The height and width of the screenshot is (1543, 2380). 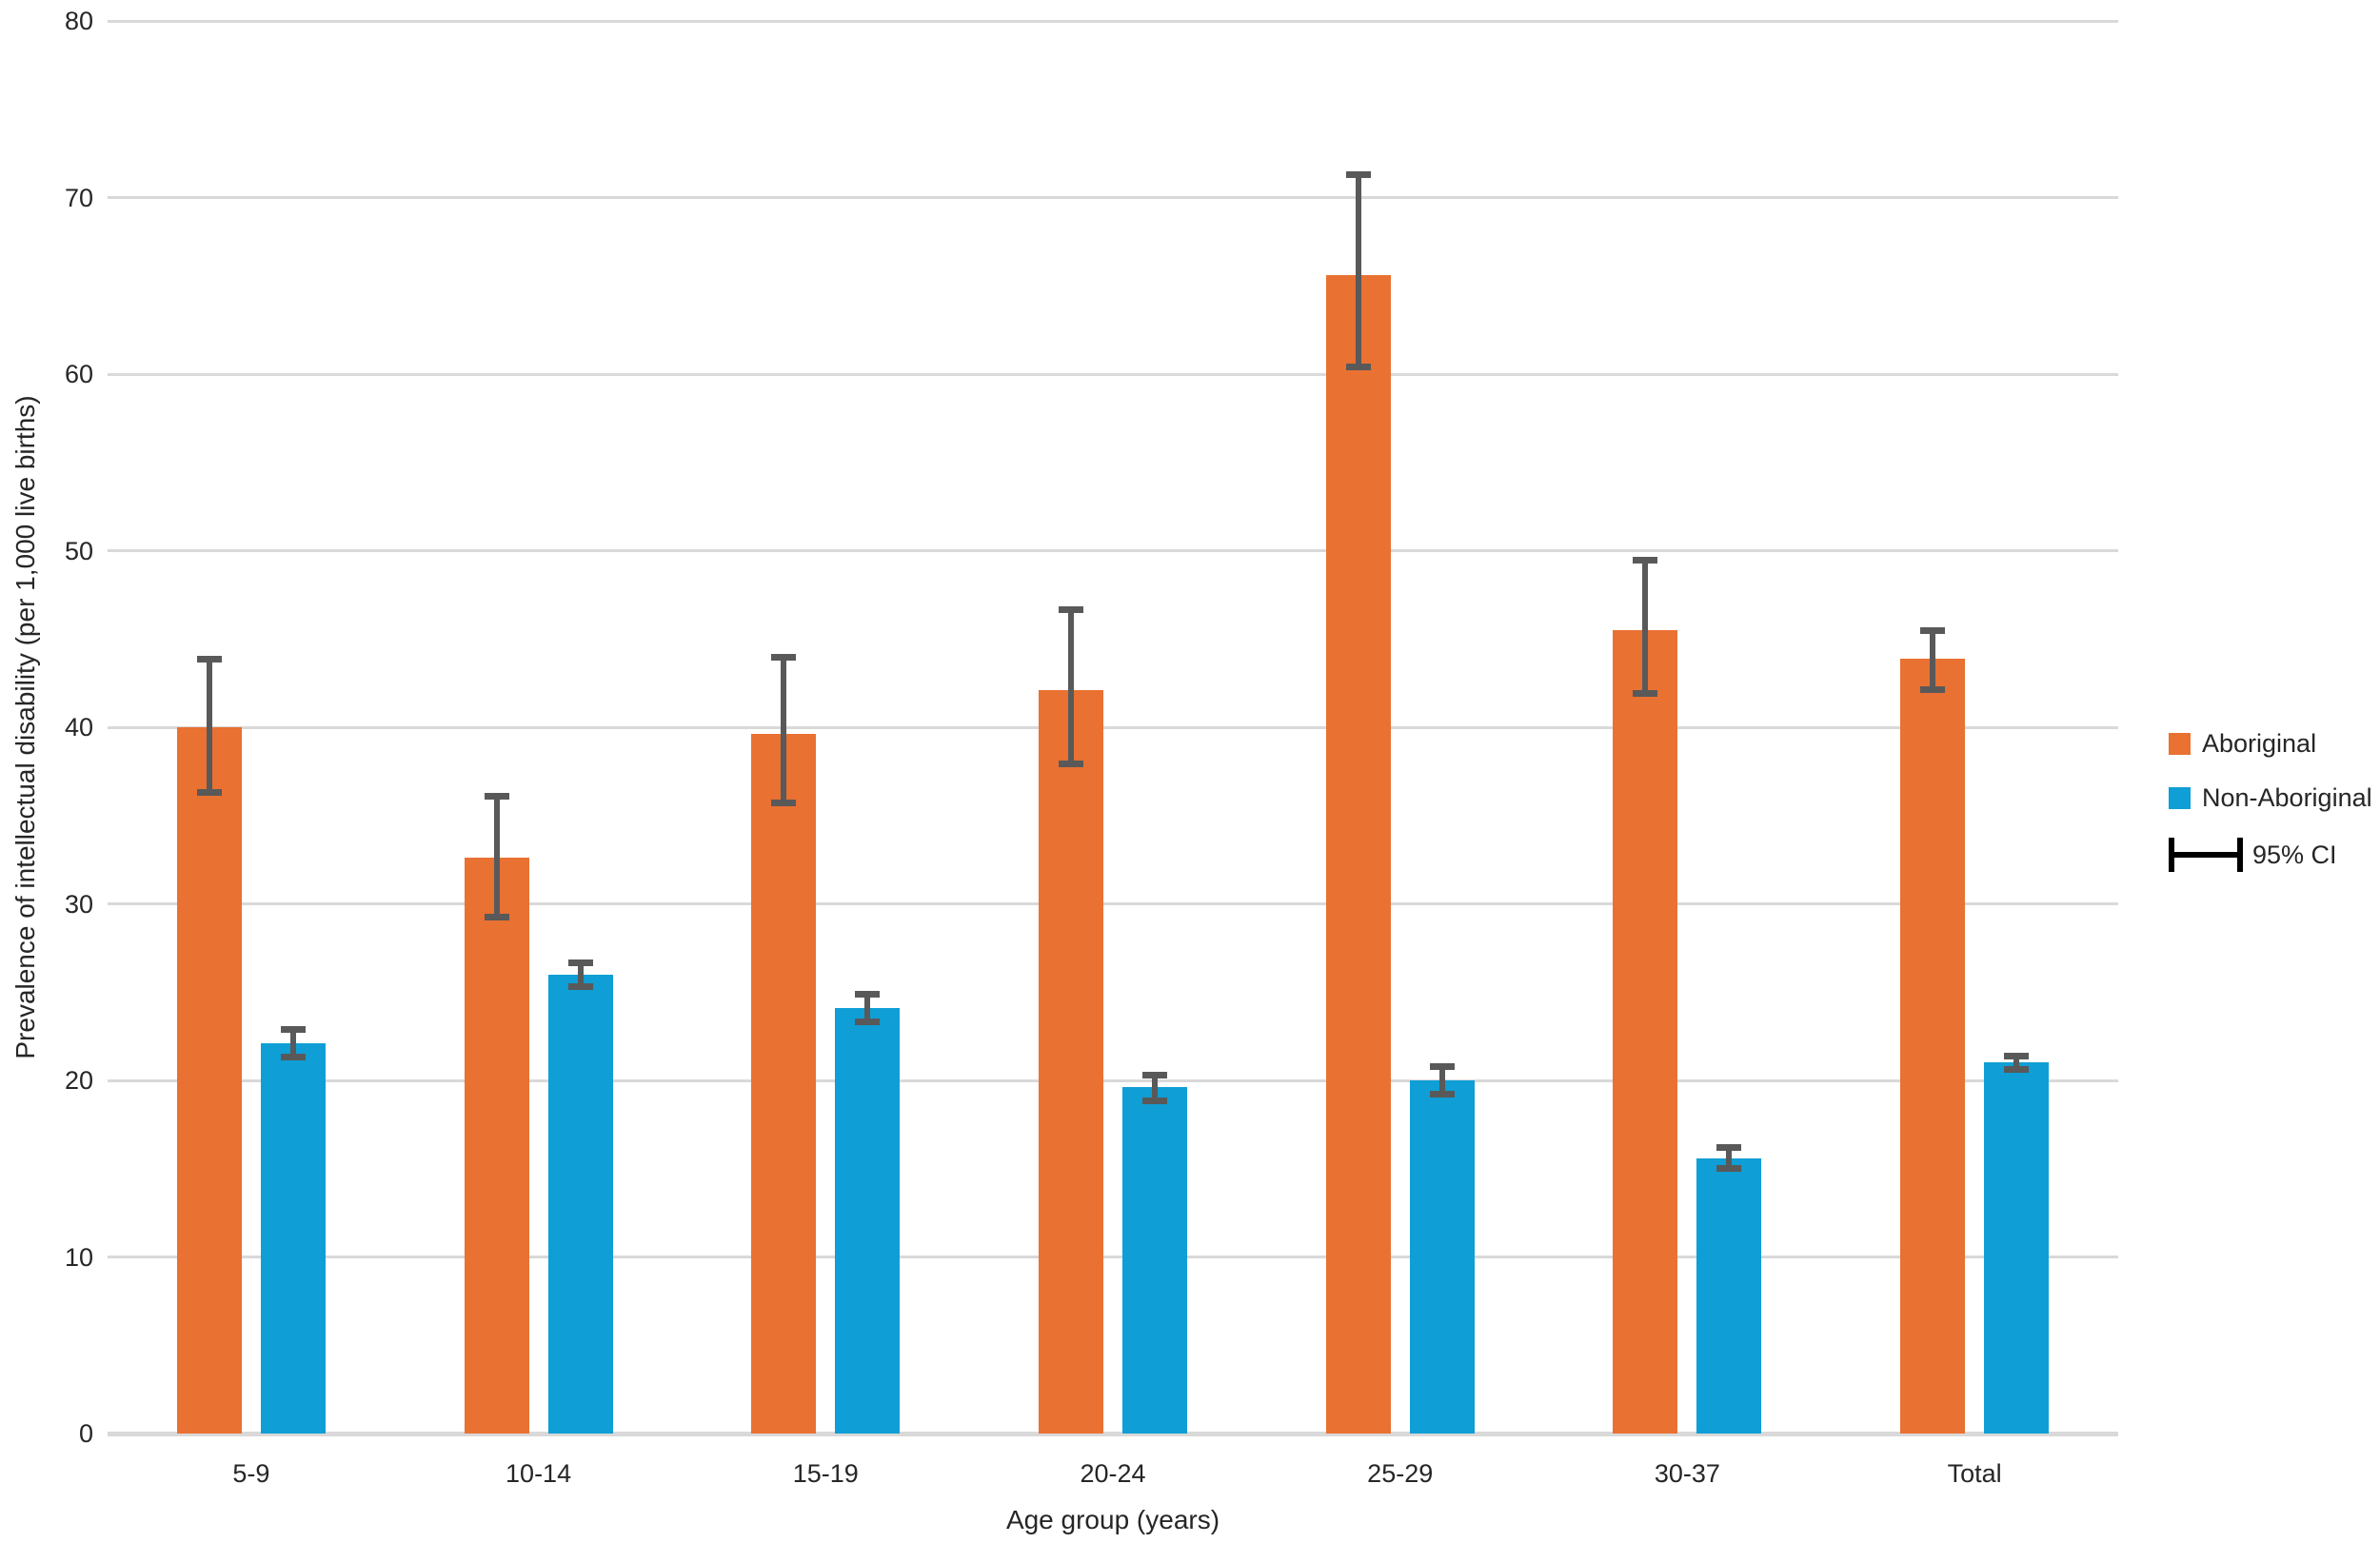 What do you see at coordinates (85, 1433) in the screenshot?
I see `y-tick-label-0: 0` at bounding box center [85, 1433].